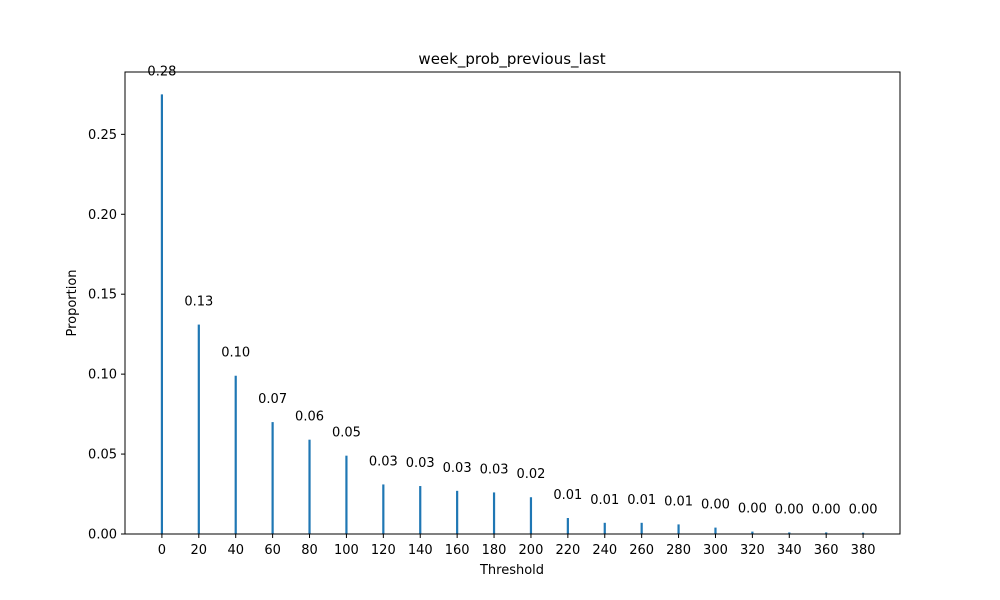  Describe the element at coordinates (102, 135) in the screenshot. I see `y-tick-label-5: 0.25` at that location.